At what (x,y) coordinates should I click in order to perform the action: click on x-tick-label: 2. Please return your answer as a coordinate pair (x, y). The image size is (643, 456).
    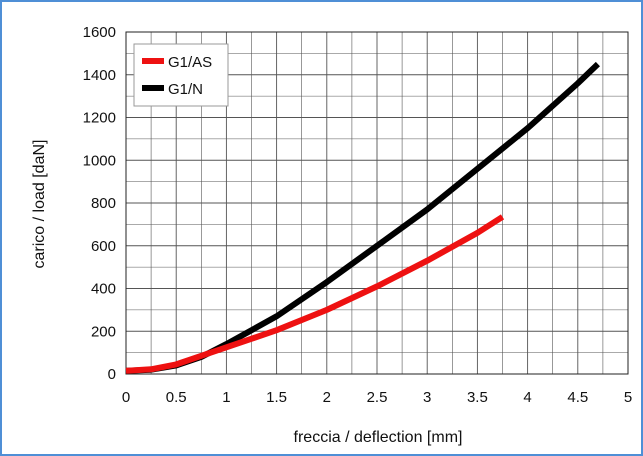
    Looking at the image, I should click on (327, 397).